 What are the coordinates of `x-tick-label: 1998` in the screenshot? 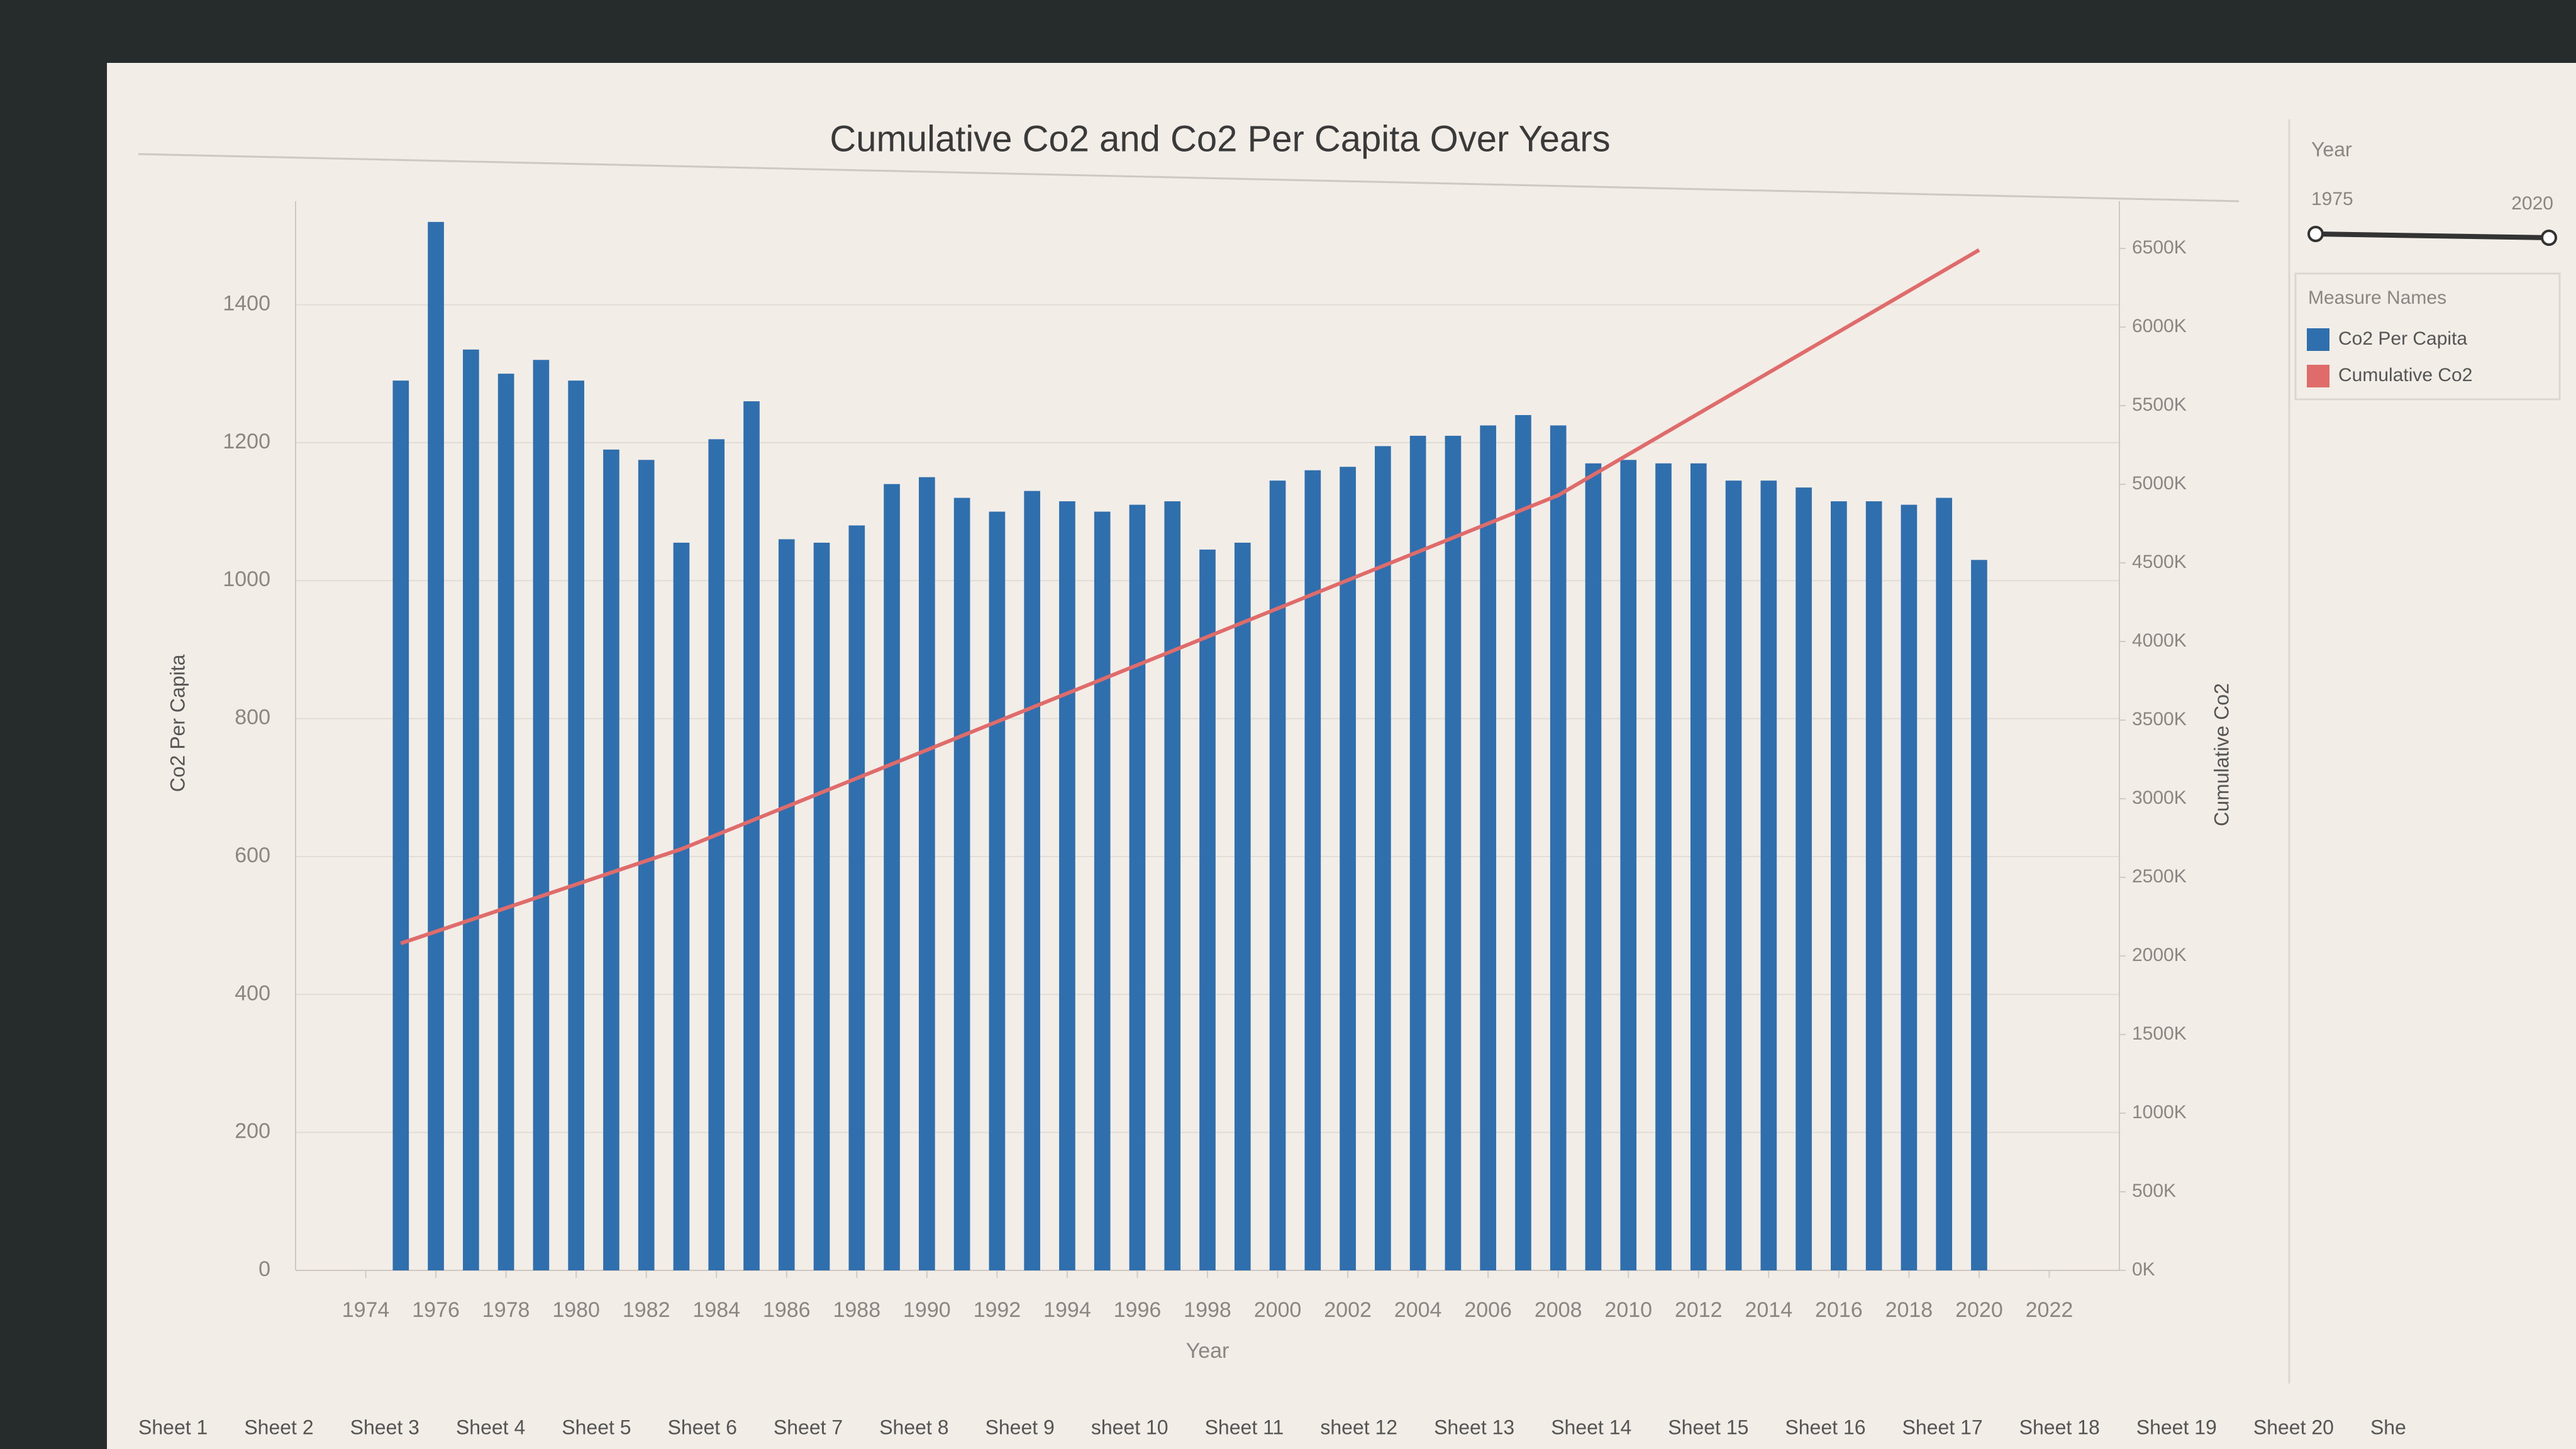 It's located at (1207, 1310).